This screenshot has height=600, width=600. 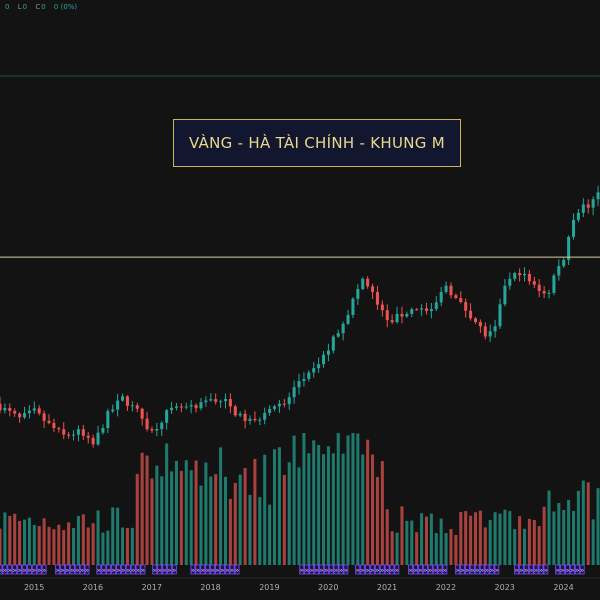 I want to click on x-tick-label: 2024, so click(x=563, y=587).